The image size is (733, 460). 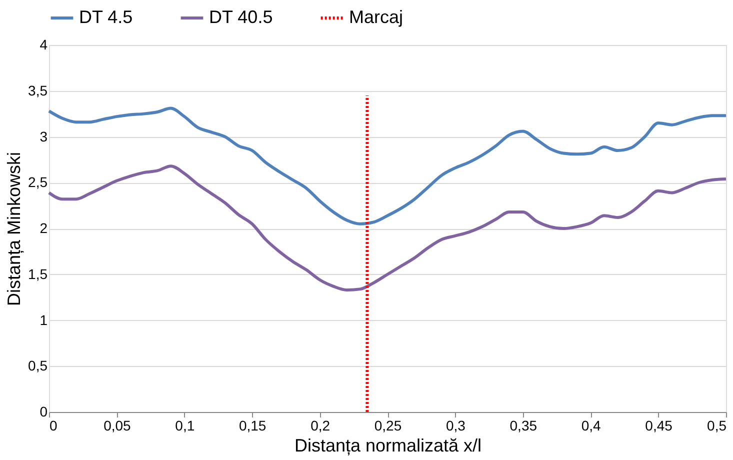 What do you see at coordinates (241, 17) in the screenshot?
I see `legend-label: DT 40.5` at bounding box center [241, 17].